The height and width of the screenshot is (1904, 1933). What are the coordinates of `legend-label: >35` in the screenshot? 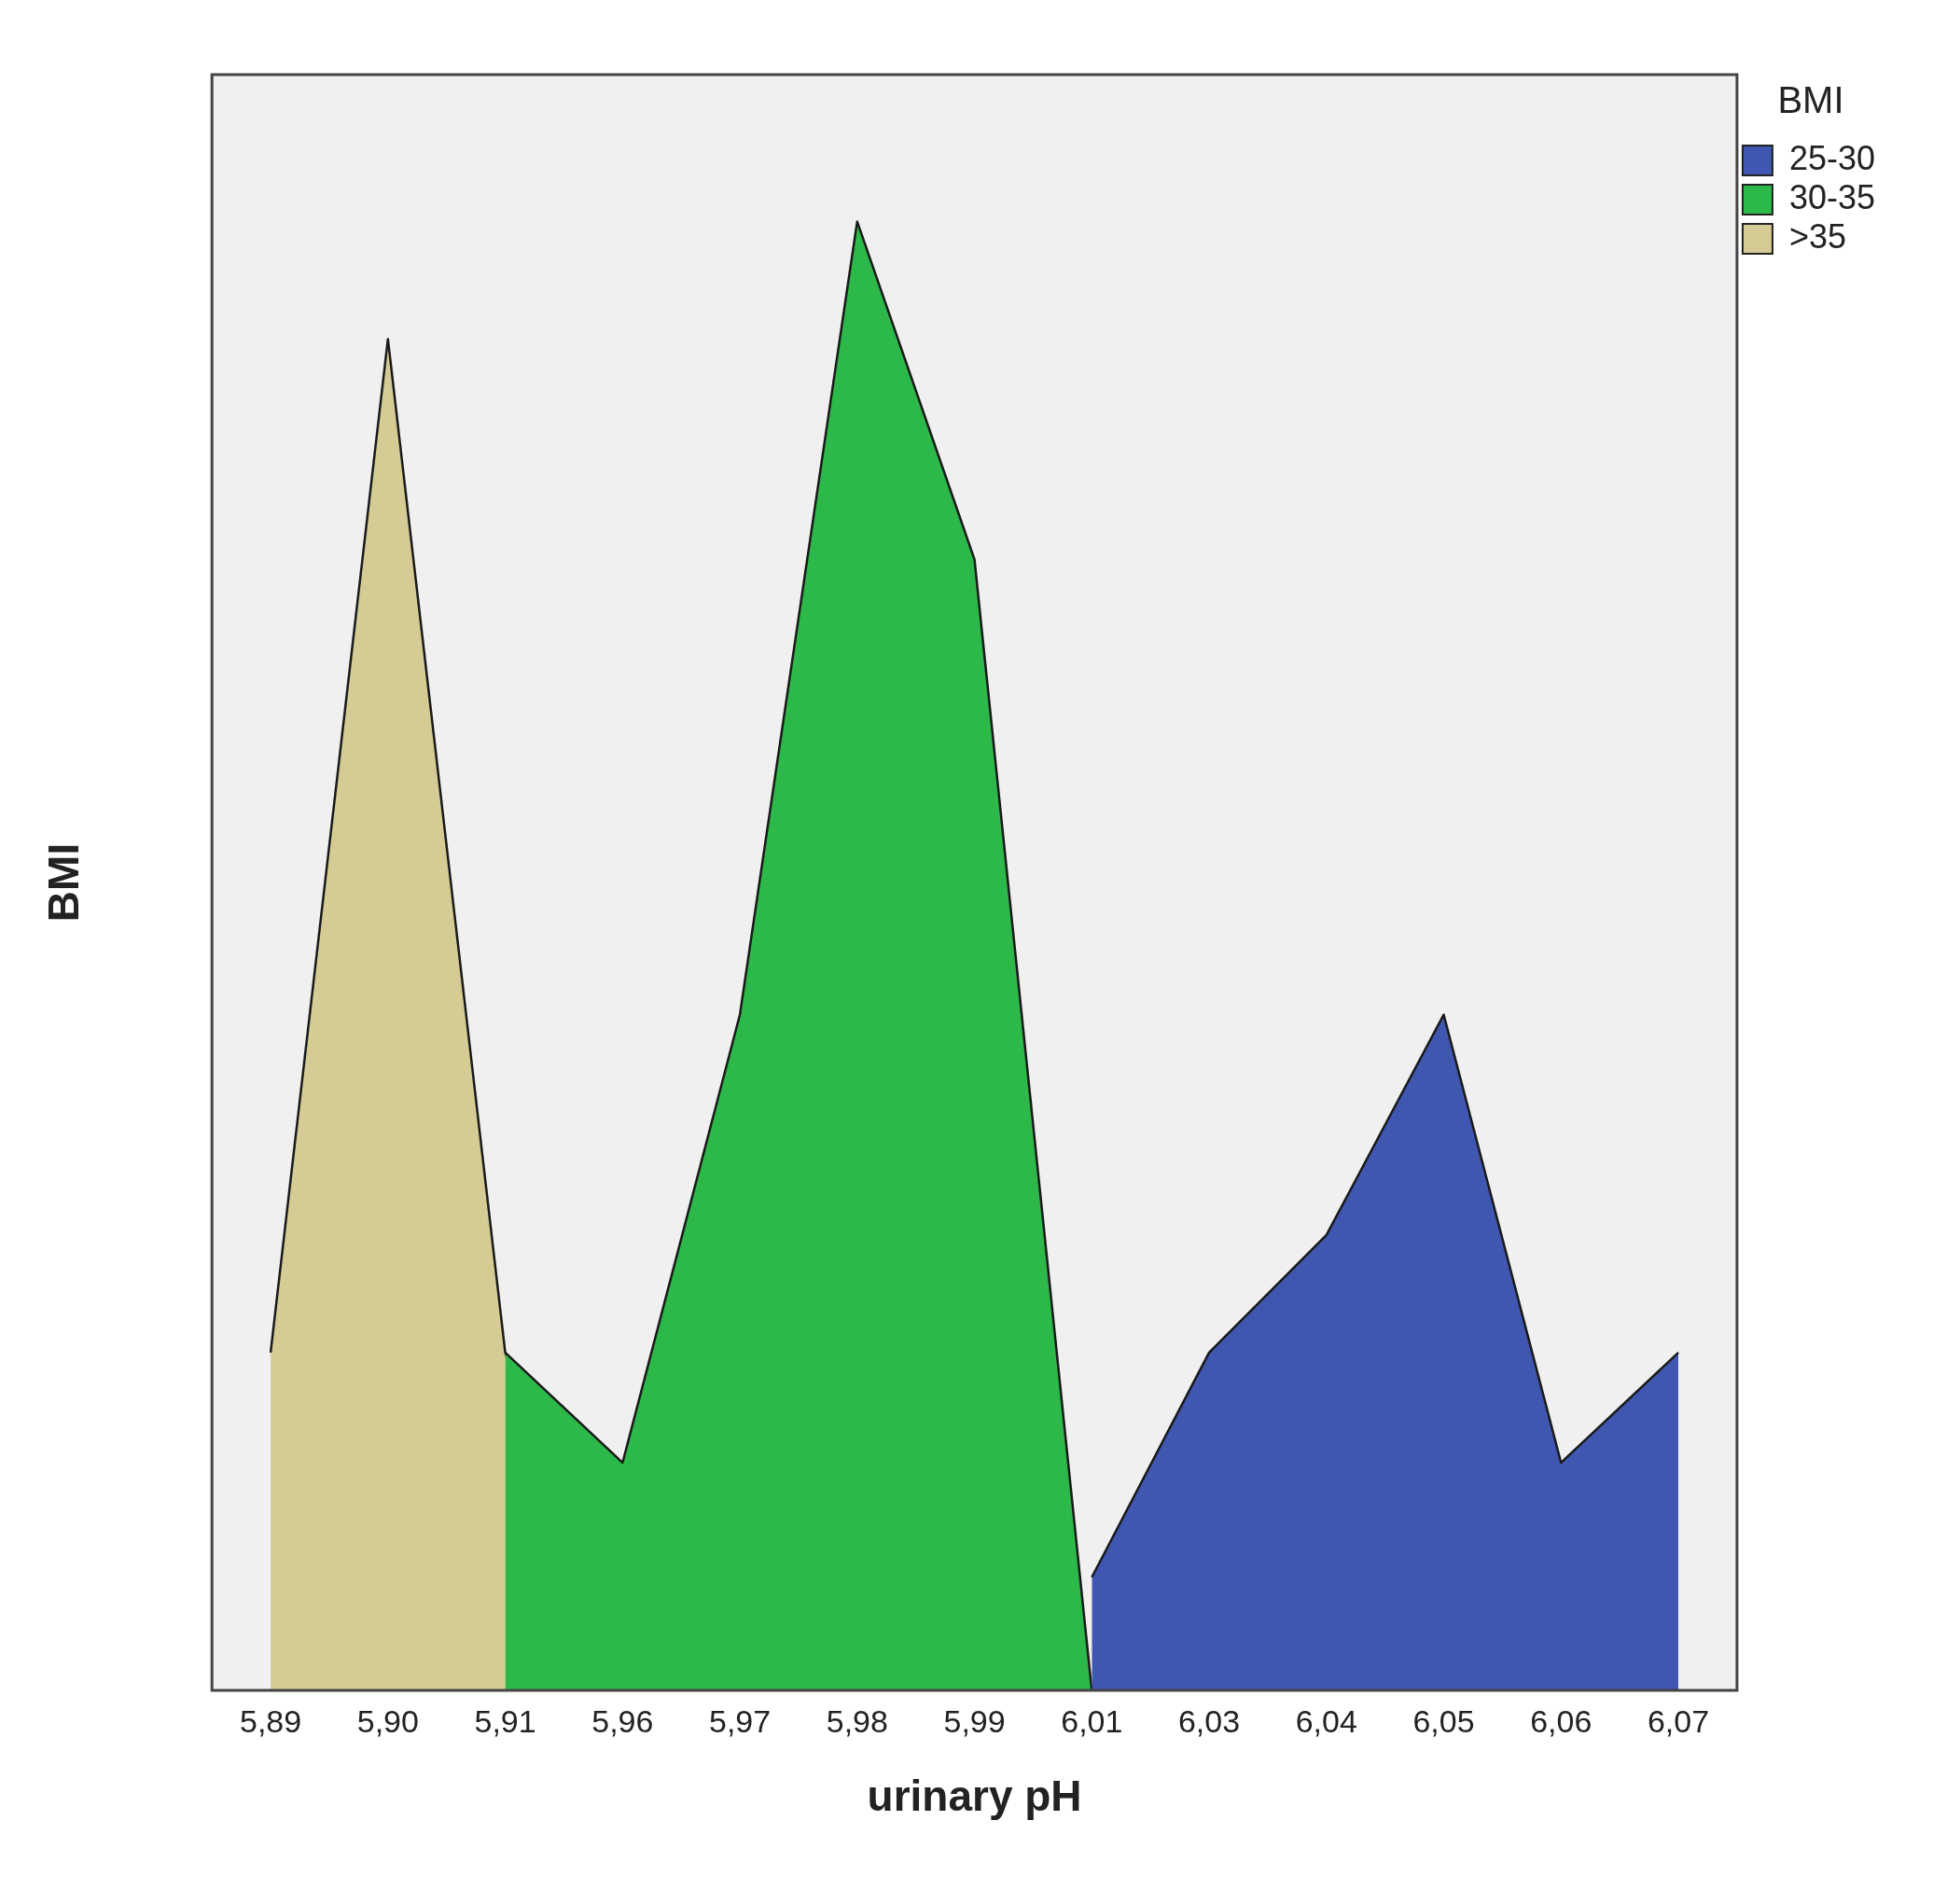 It's located at (1817, 236).